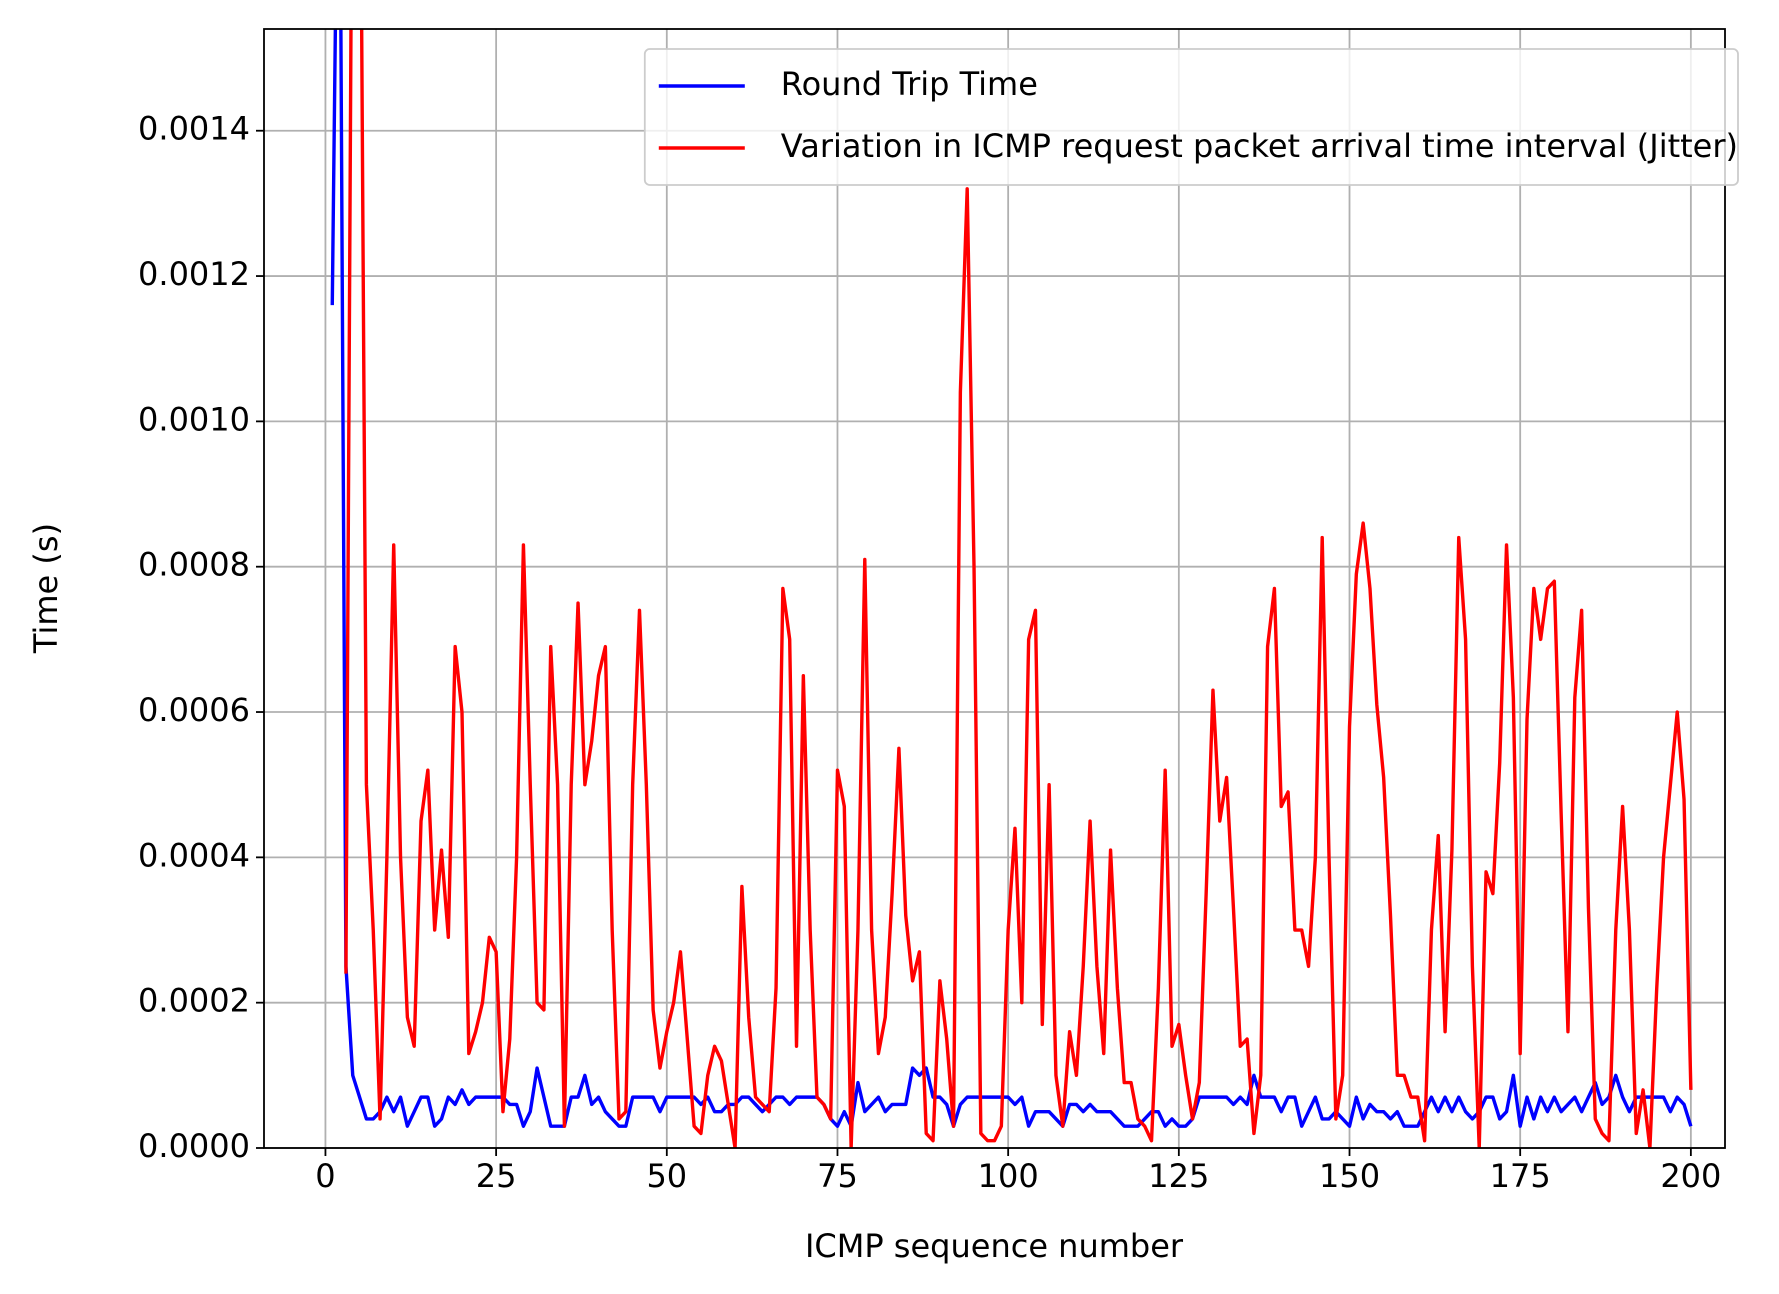  Describe the element at coordinates (194, 565) in the screenshot. I see `y-tick-label: 0.0008` at that location.